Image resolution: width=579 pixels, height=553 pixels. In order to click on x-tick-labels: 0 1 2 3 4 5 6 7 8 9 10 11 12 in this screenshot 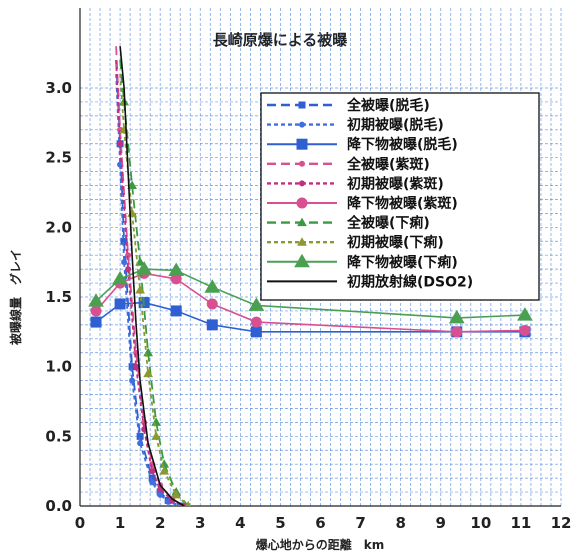, I will do `click(323, 523)`.